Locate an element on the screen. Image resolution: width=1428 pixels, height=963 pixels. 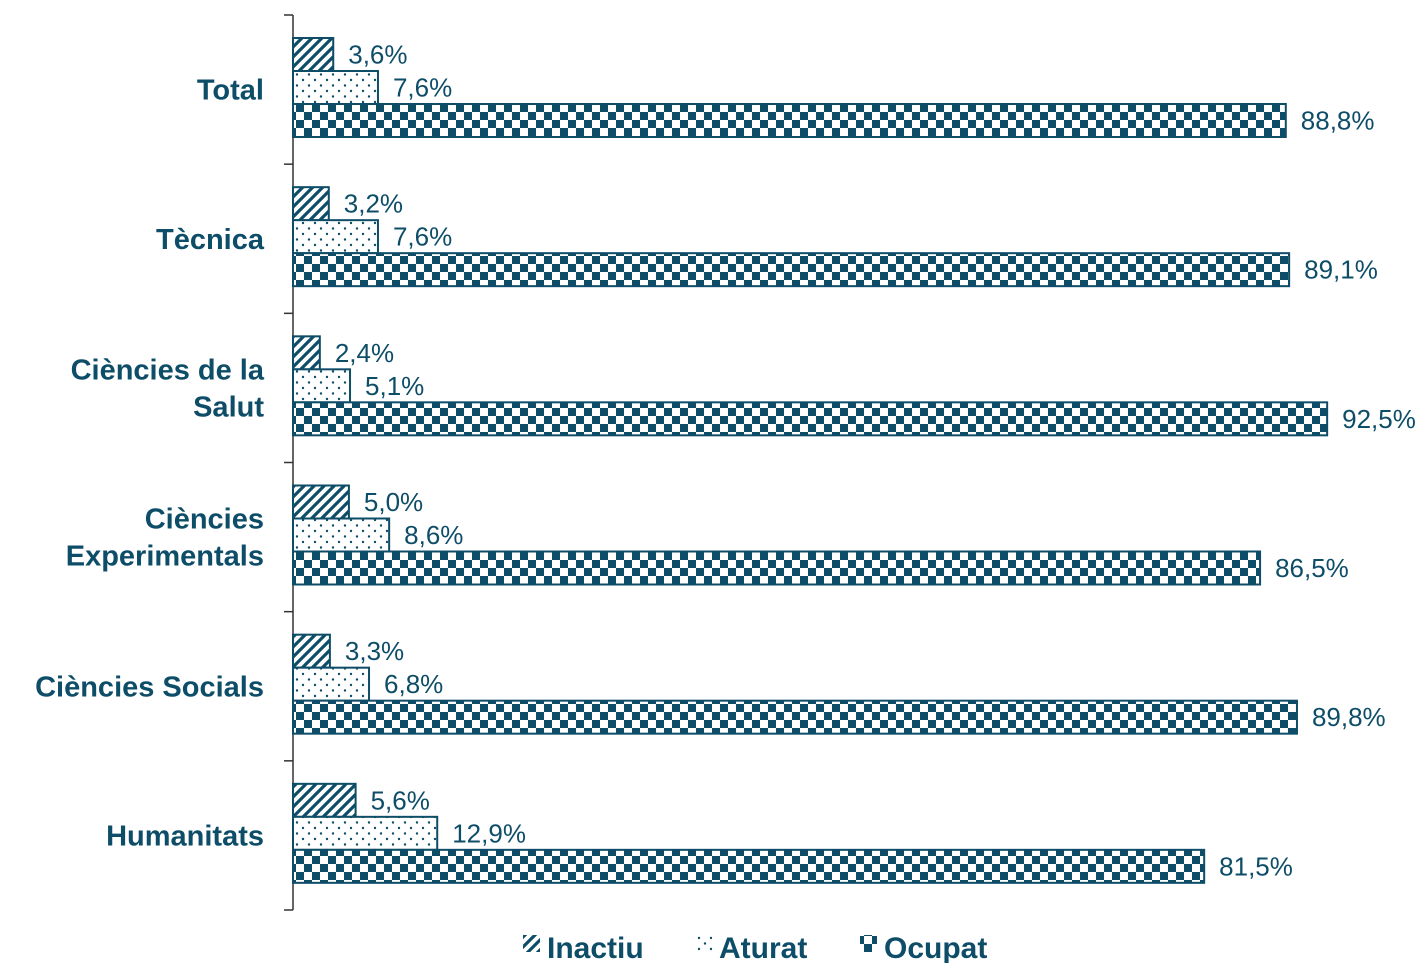
bar-ocupat-ciencies-socials is located at coordinates (795, 717).